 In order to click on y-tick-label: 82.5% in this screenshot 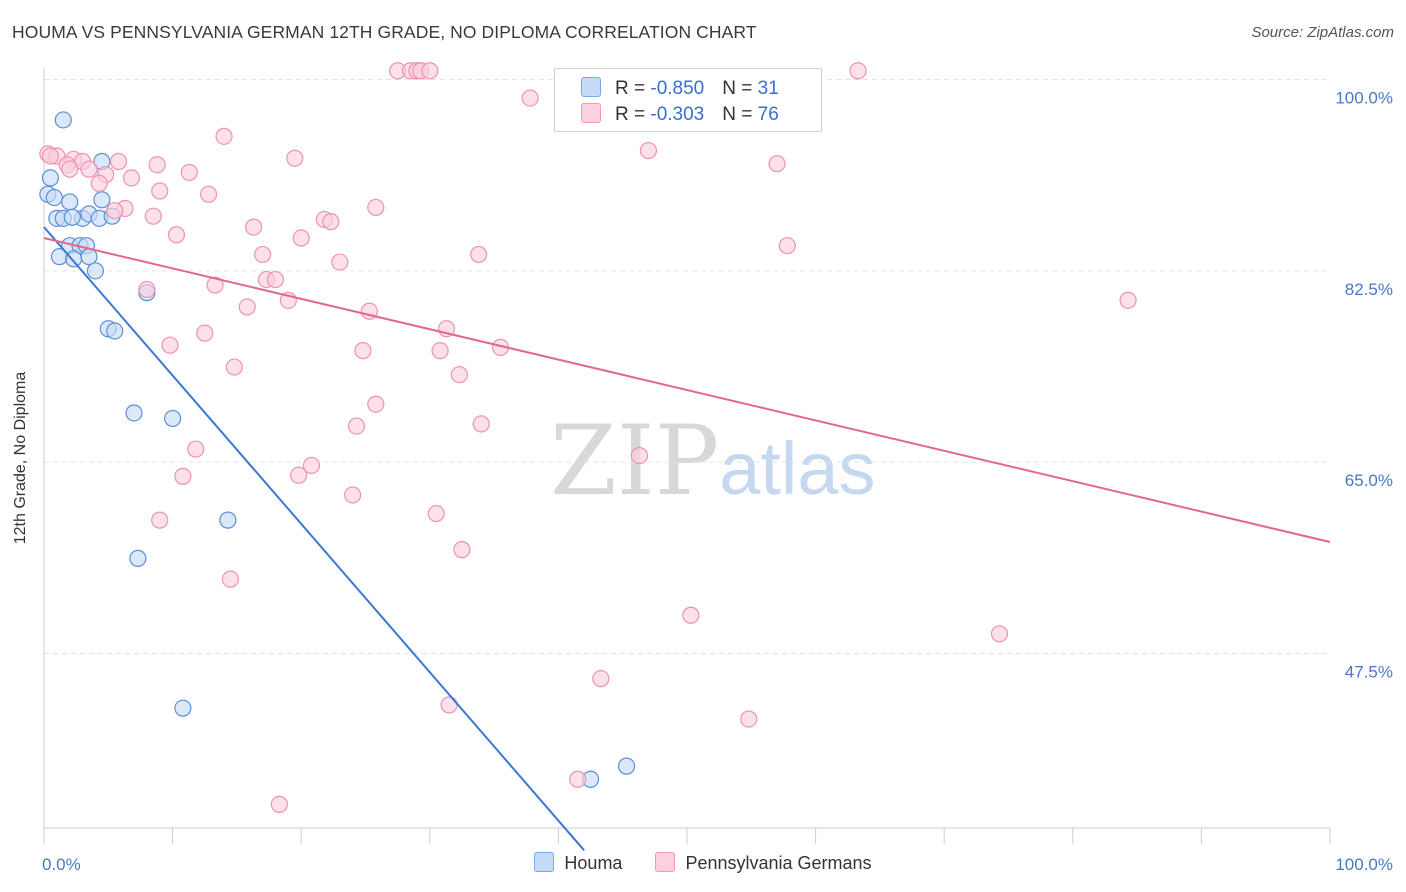, I will do `click(1369, 289)`.